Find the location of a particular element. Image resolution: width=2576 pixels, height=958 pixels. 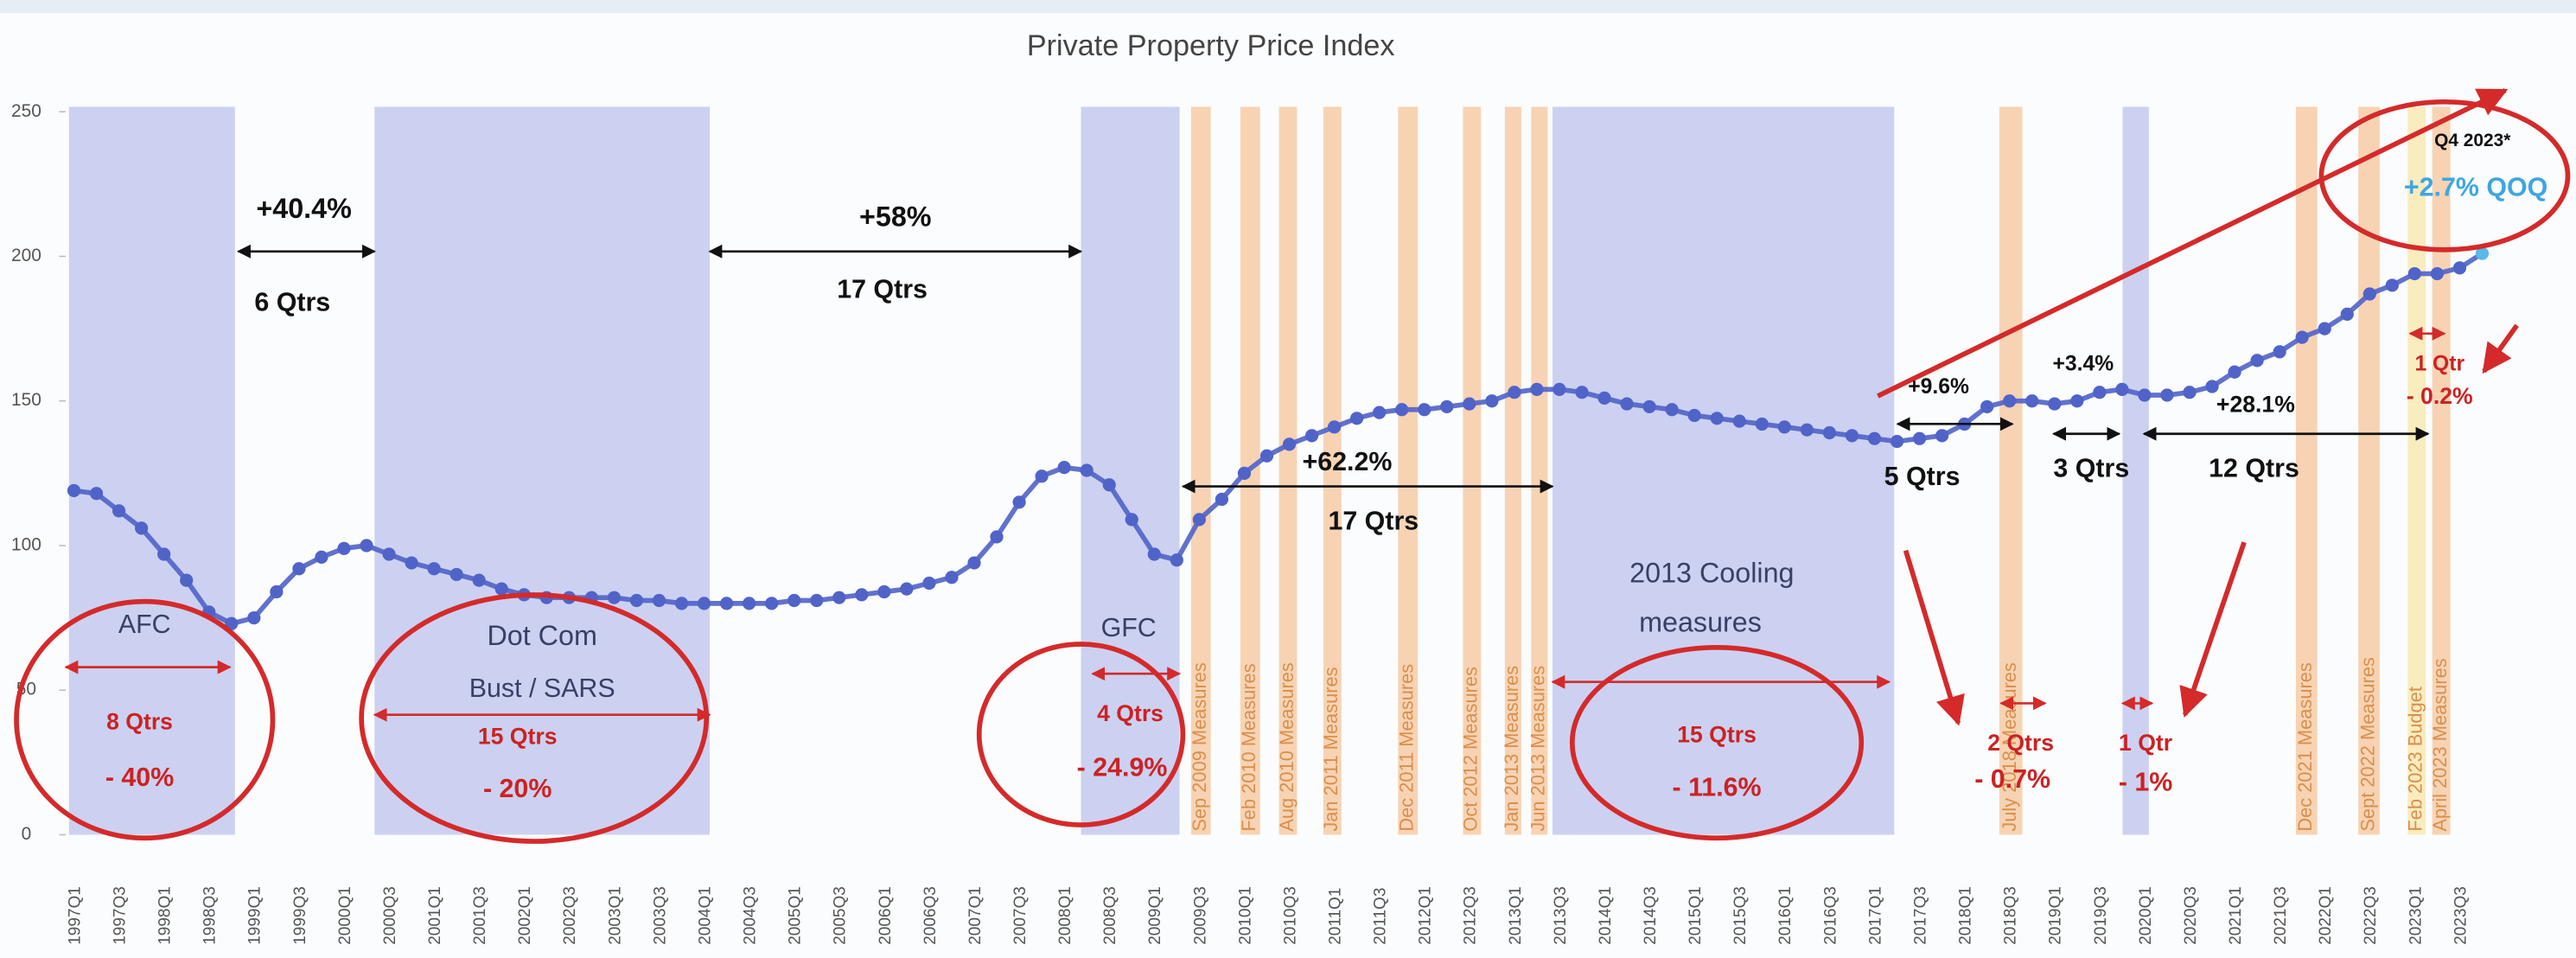

x-tick-label: 2009Q3 is located at coordinates (1200, 915).